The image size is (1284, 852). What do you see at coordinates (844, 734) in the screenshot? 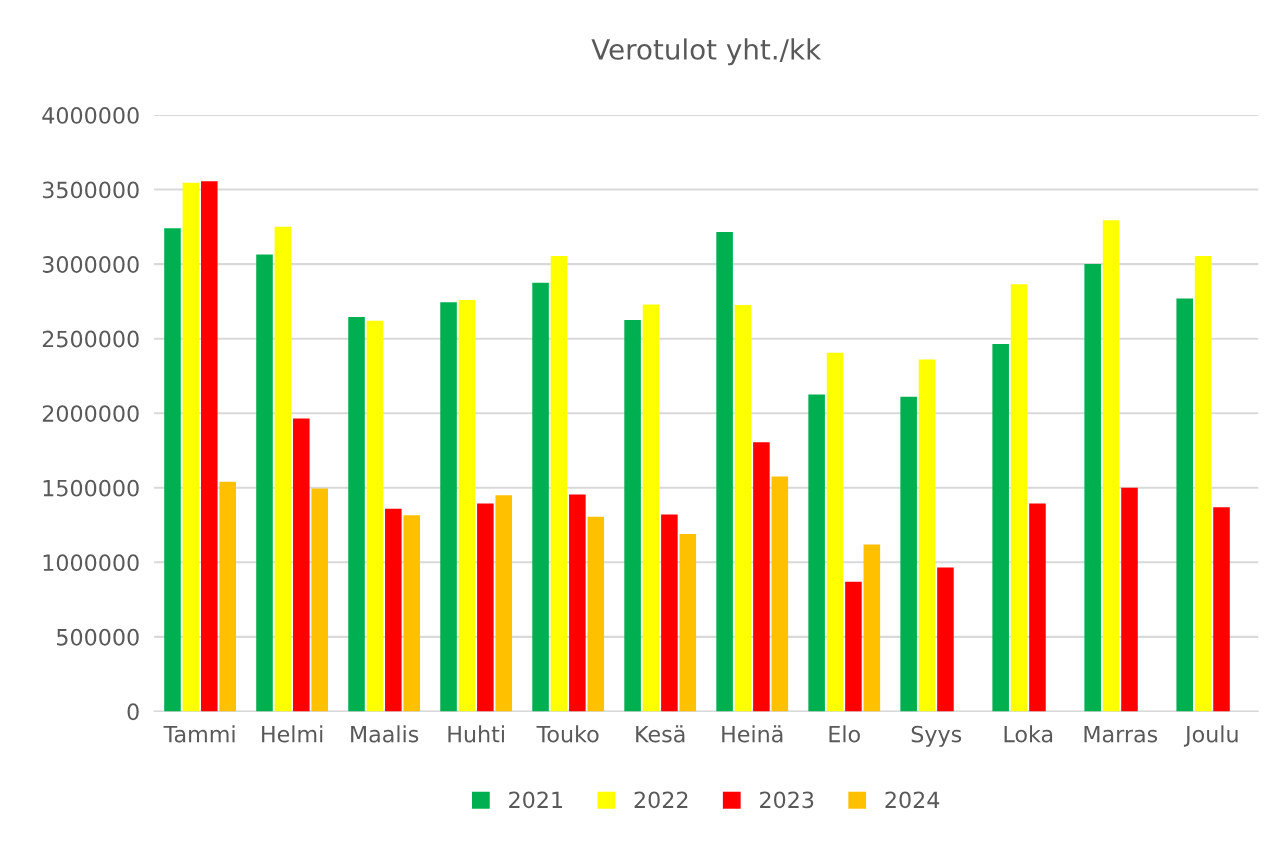
I see `x-tick-label: Elo` at bounding box center [844, 734].